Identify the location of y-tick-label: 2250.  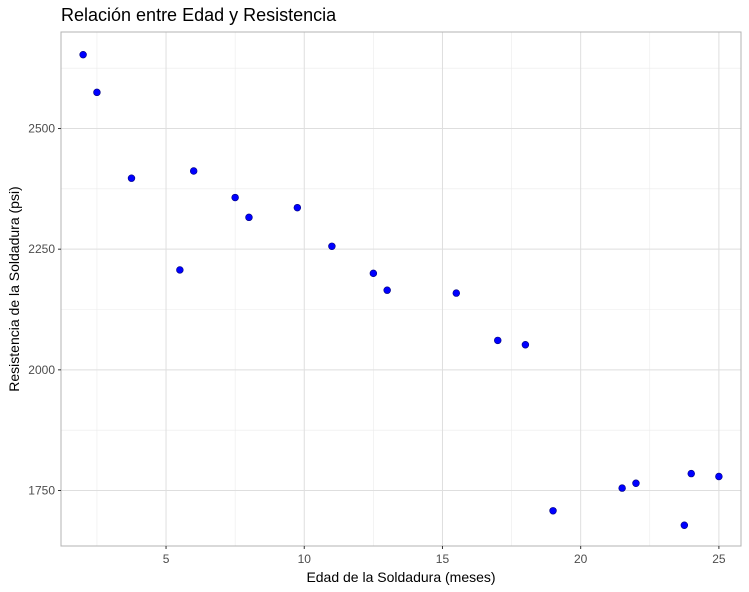
(41, 249).